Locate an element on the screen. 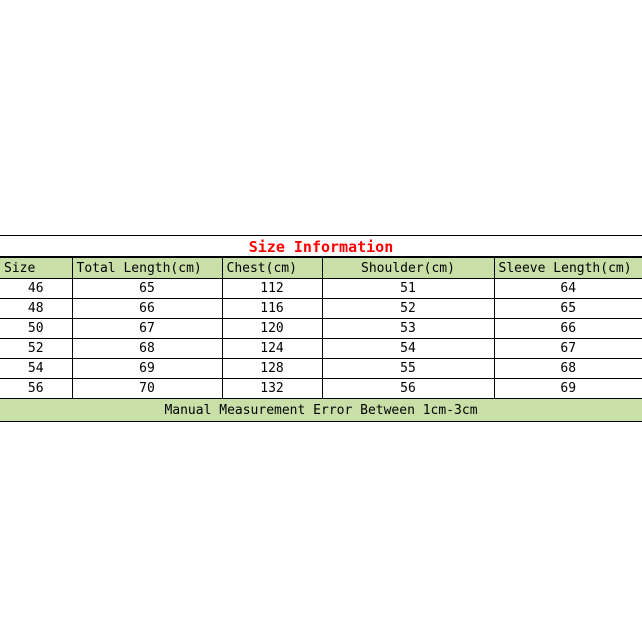 Image resolution: width=642 pixels, height=642 pixels. cell-sleeve-length: 64 is located at coordinates (567, 288).